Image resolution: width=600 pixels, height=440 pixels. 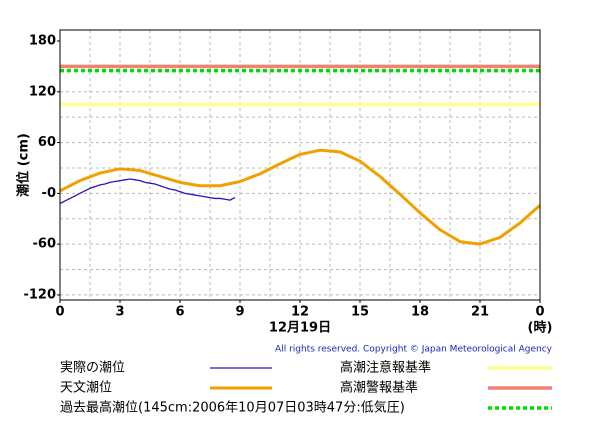 I want to click on x-tick-label: 18, so click(x=420, y=312).